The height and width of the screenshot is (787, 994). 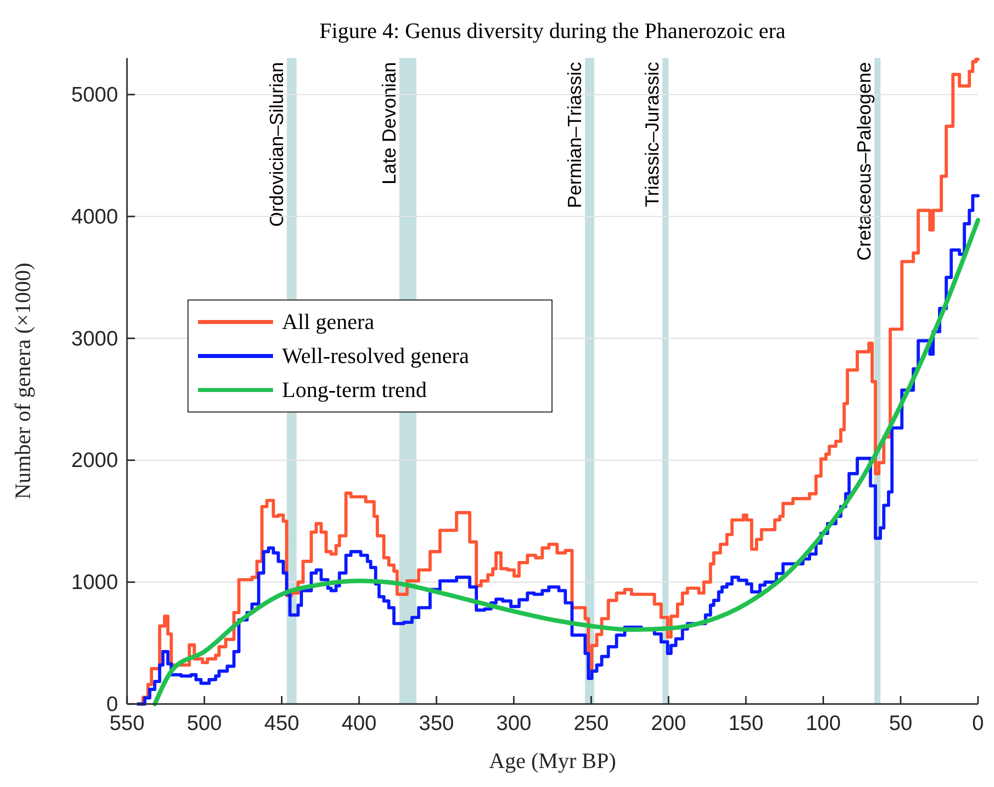 What do you see at coordinates (389, 123) in the screenshot?
I see `band-label: Late Devonian` at bounding box center [389, 123].